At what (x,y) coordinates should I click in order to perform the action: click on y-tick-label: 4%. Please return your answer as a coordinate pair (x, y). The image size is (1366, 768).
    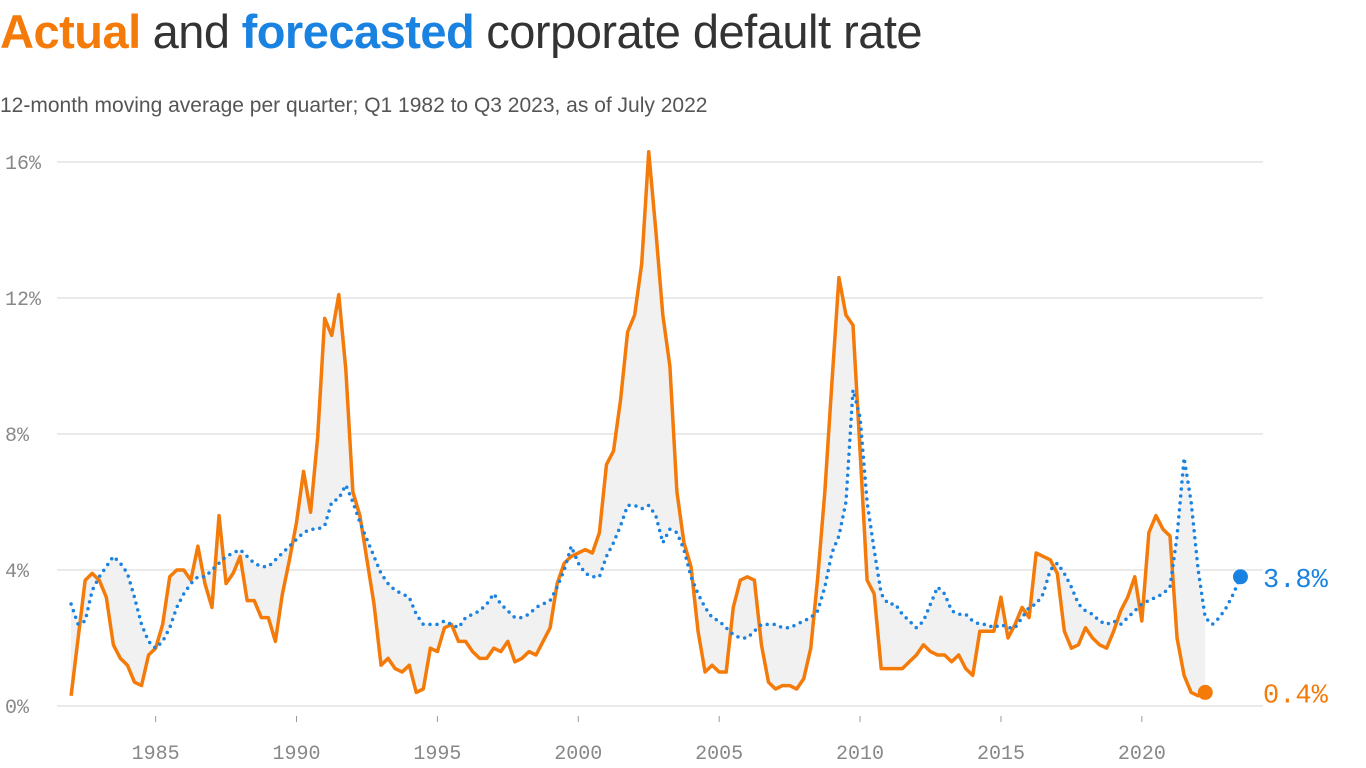
    Looking at the image, I should click on (17, 572).